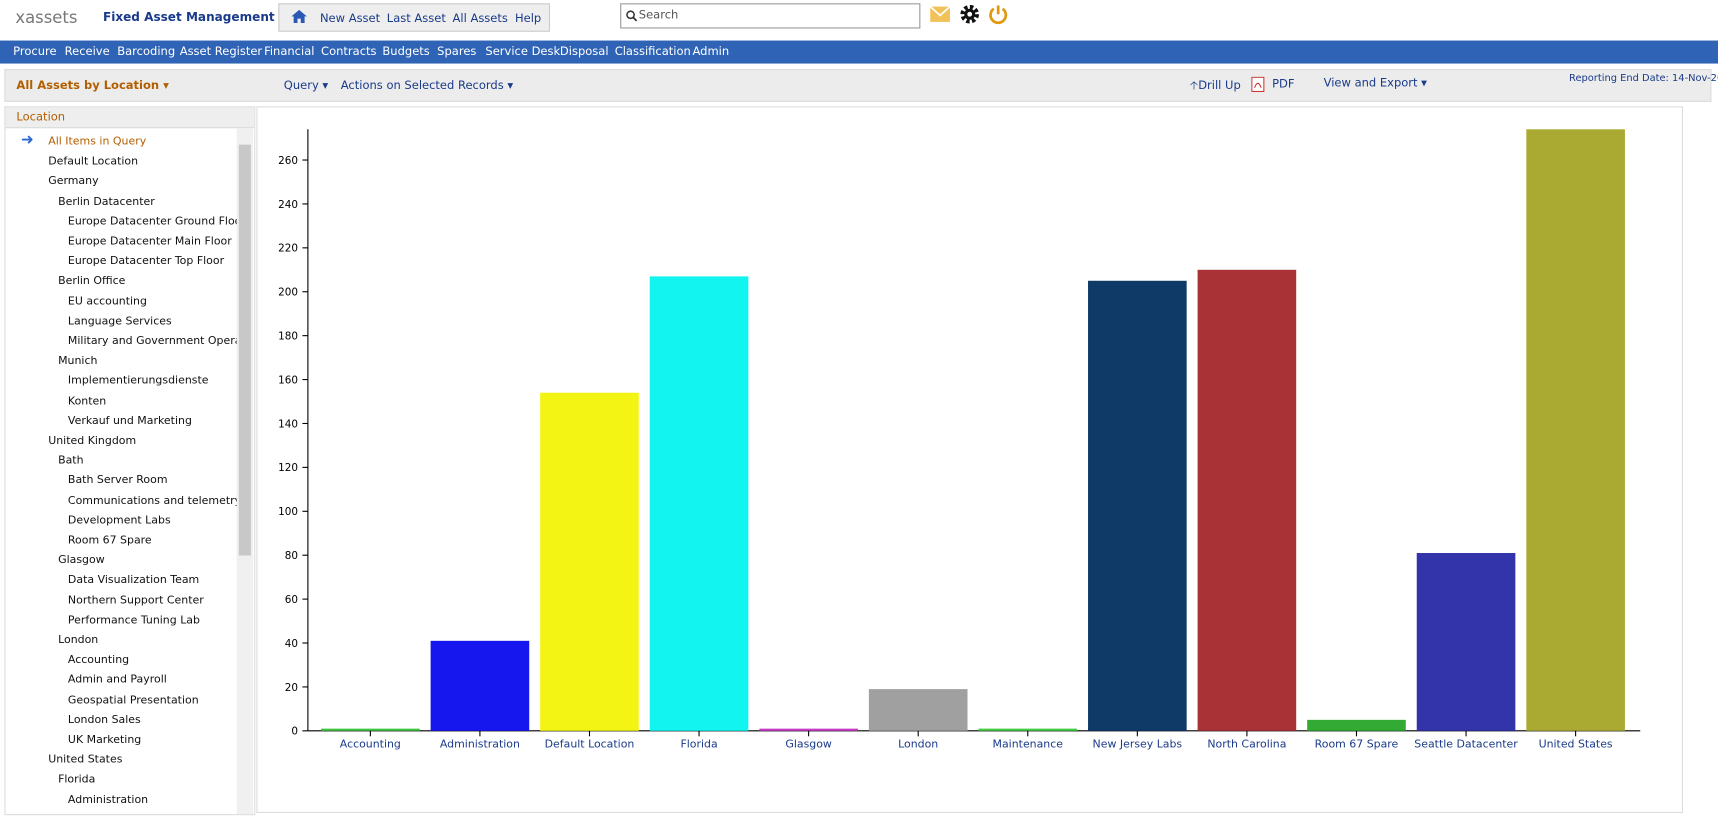  Describe the element at coordinates (87, 51) in the screenshot. I see `menu-item: Receive` at that location.